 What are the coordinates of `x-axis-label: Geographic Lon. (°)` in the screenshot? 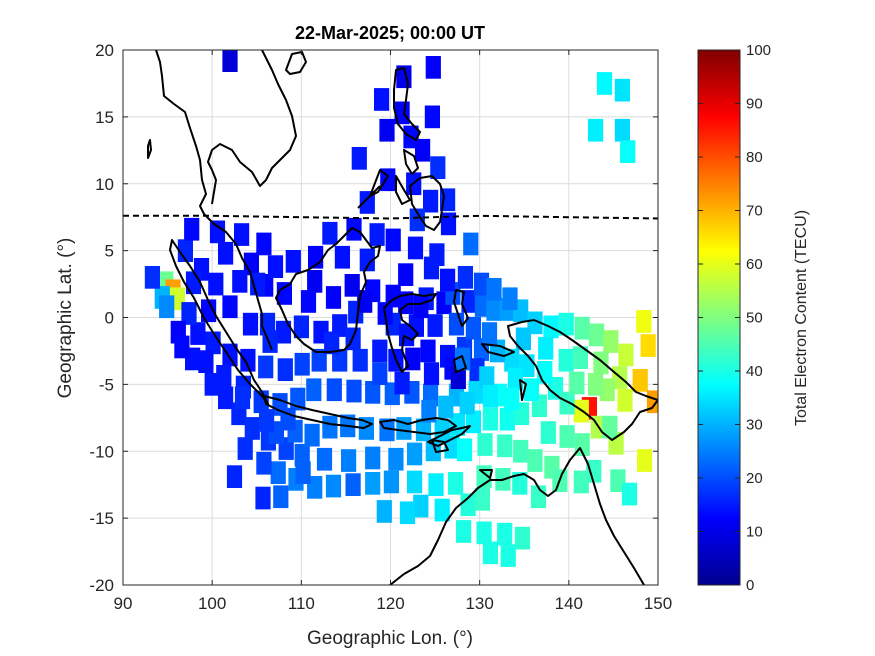 It's located at (390, 638).